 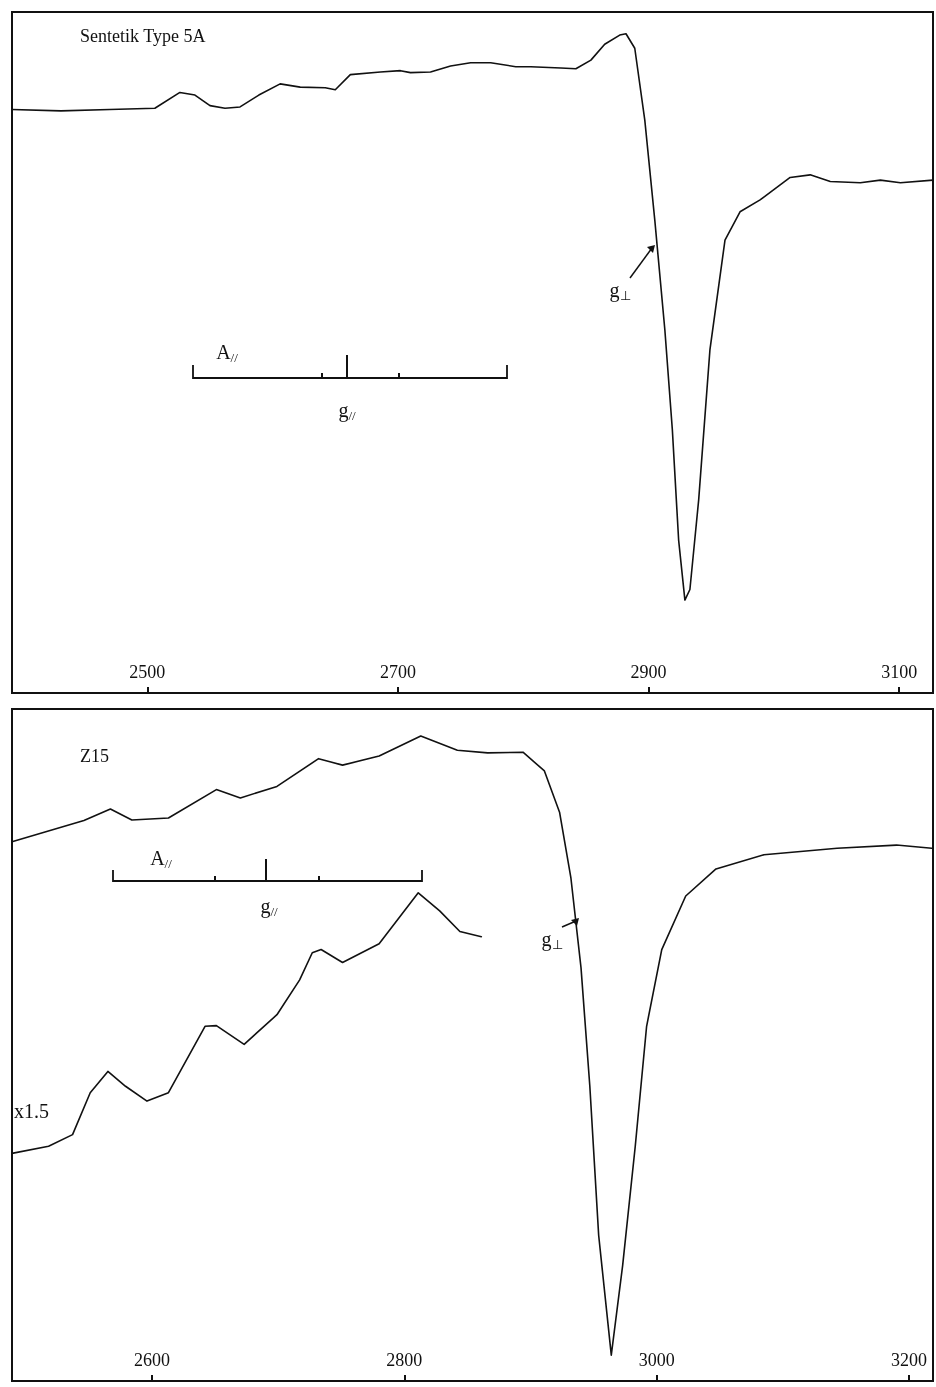 I want to click on text: Z15, so click(x=94, y=756).